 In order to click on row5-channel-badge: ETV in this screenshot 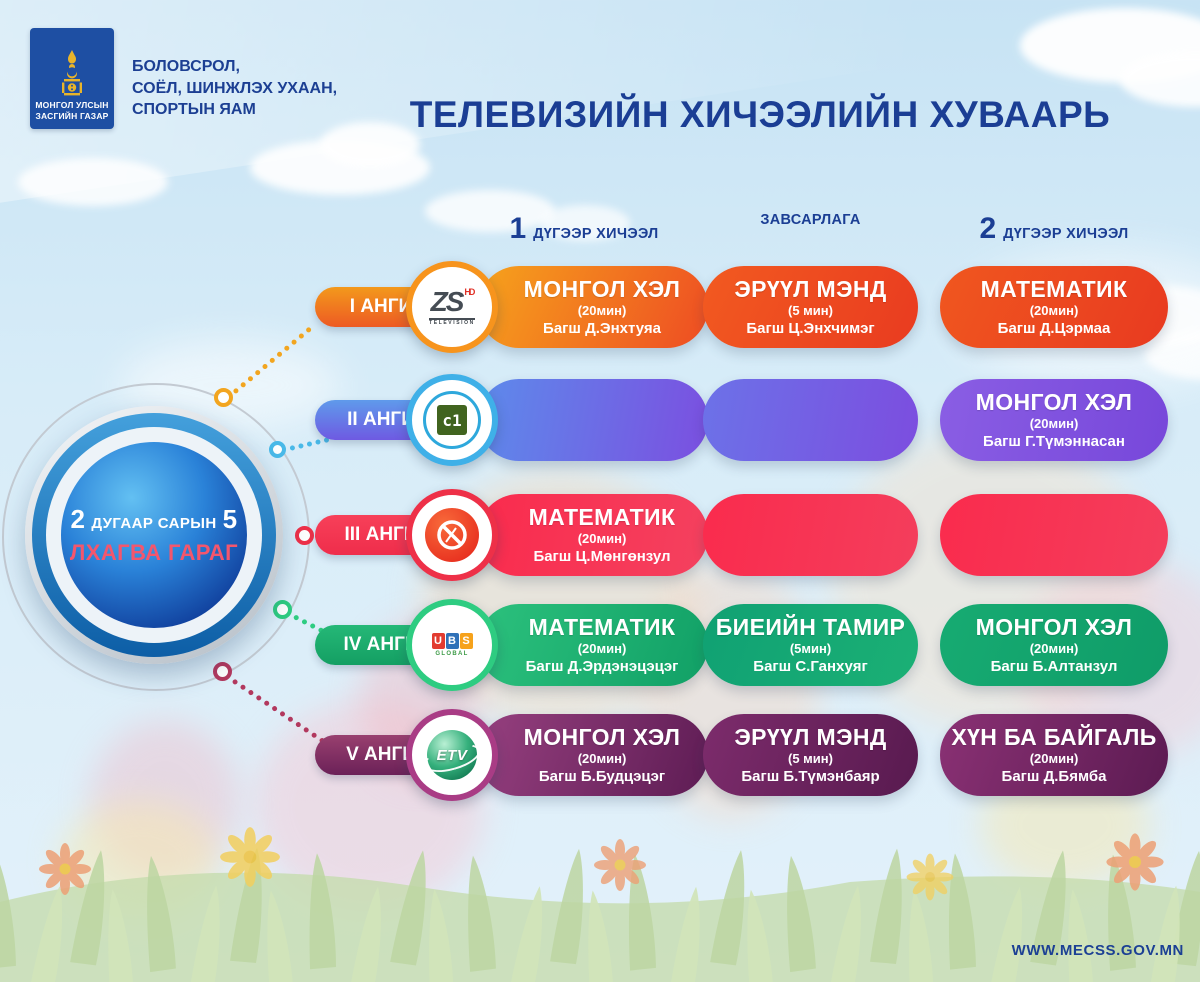, I will do `click(452, 755)`.